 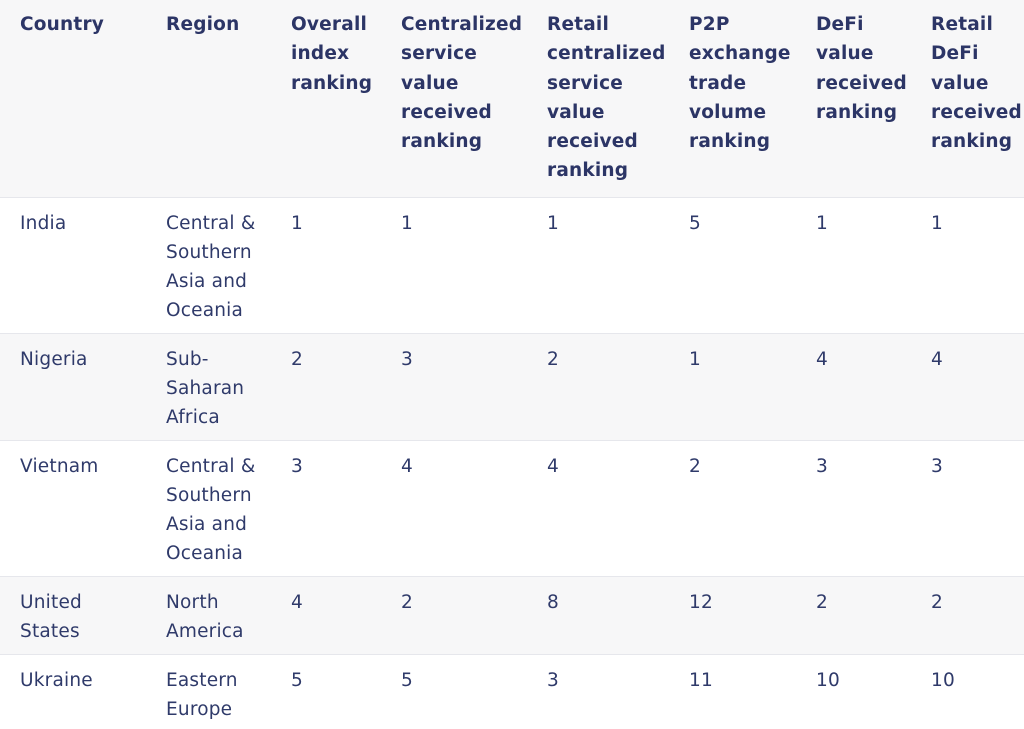 What do you see at coordinates (297, 359) in the screenshot?
I see `cell-overall-index-ranking: 2` at bounding box center [297, 359].